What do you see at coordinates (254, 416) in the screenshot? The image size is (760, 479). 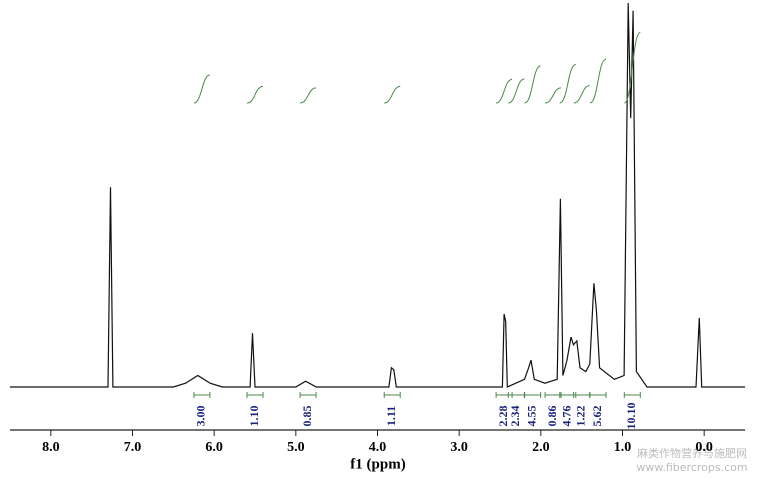 I see `integral-label: 1.10` at bounding box center [254, 416].